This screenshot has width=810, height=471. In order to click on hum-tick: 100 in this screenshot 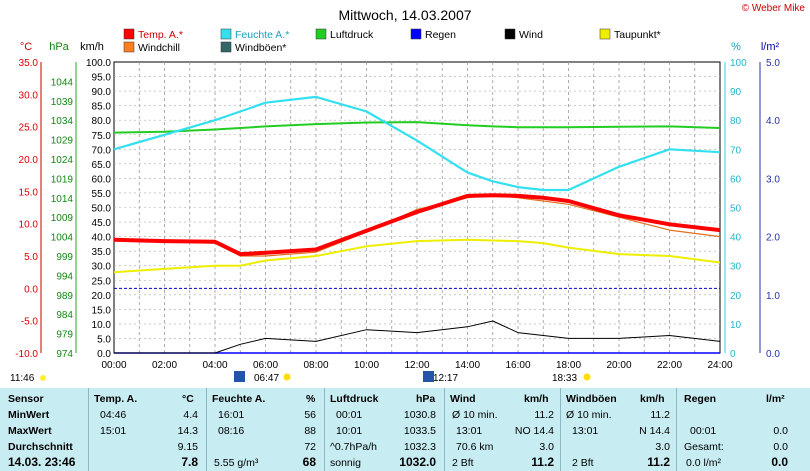, I will do `click(738, 63)`.